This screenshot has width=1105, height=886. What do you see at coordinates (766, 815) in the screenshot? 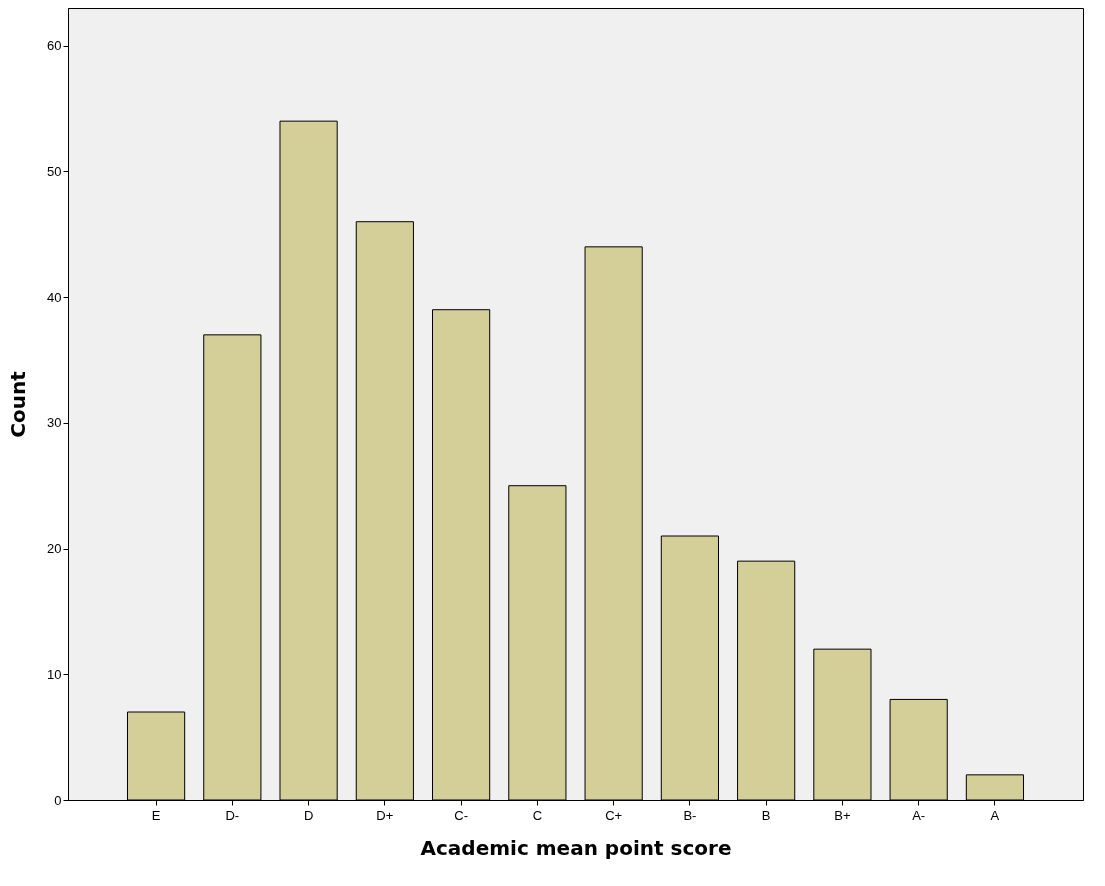
I see `x-tick-label: B` at bounding box center [766, 815].